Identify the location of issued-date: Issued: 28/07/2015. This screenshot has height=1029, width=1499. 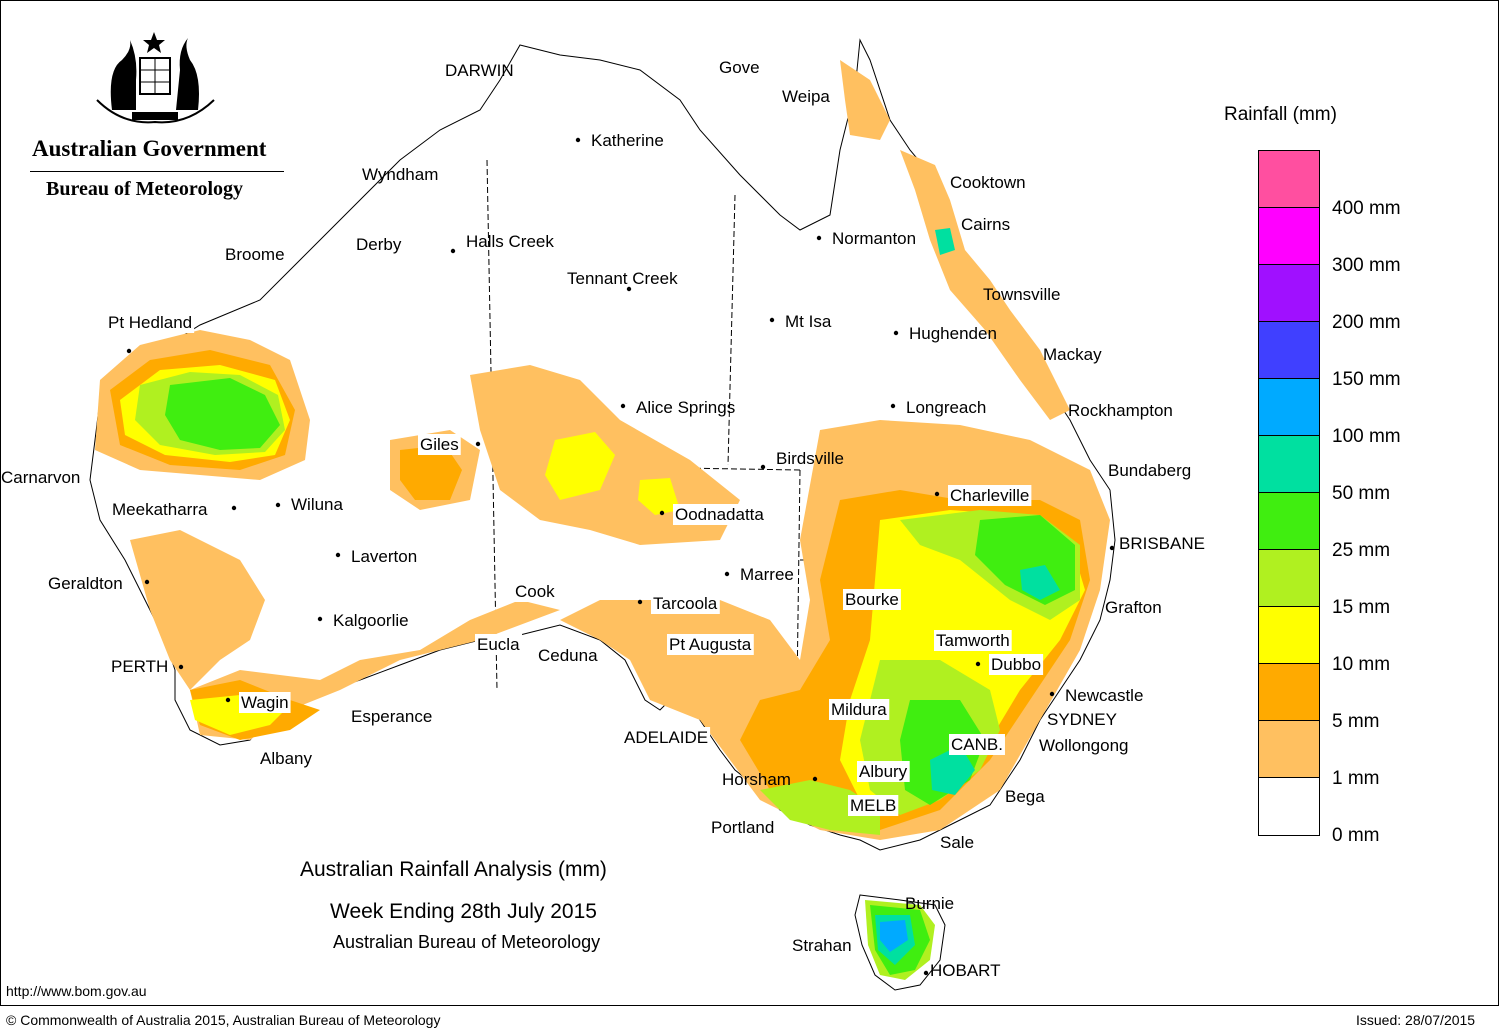
(1416, 1020).